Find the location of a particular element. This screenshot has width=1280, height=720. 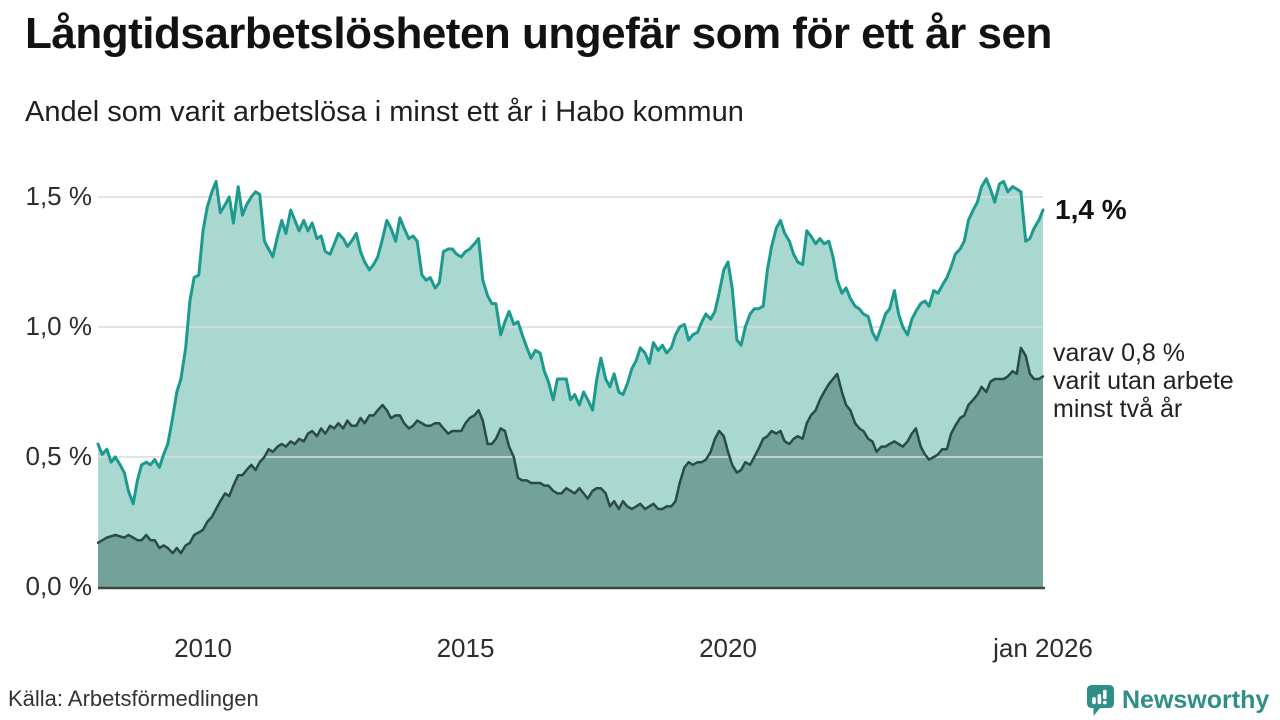

x-tick-label: jan 2026 is located at coordinates (1043, 648).